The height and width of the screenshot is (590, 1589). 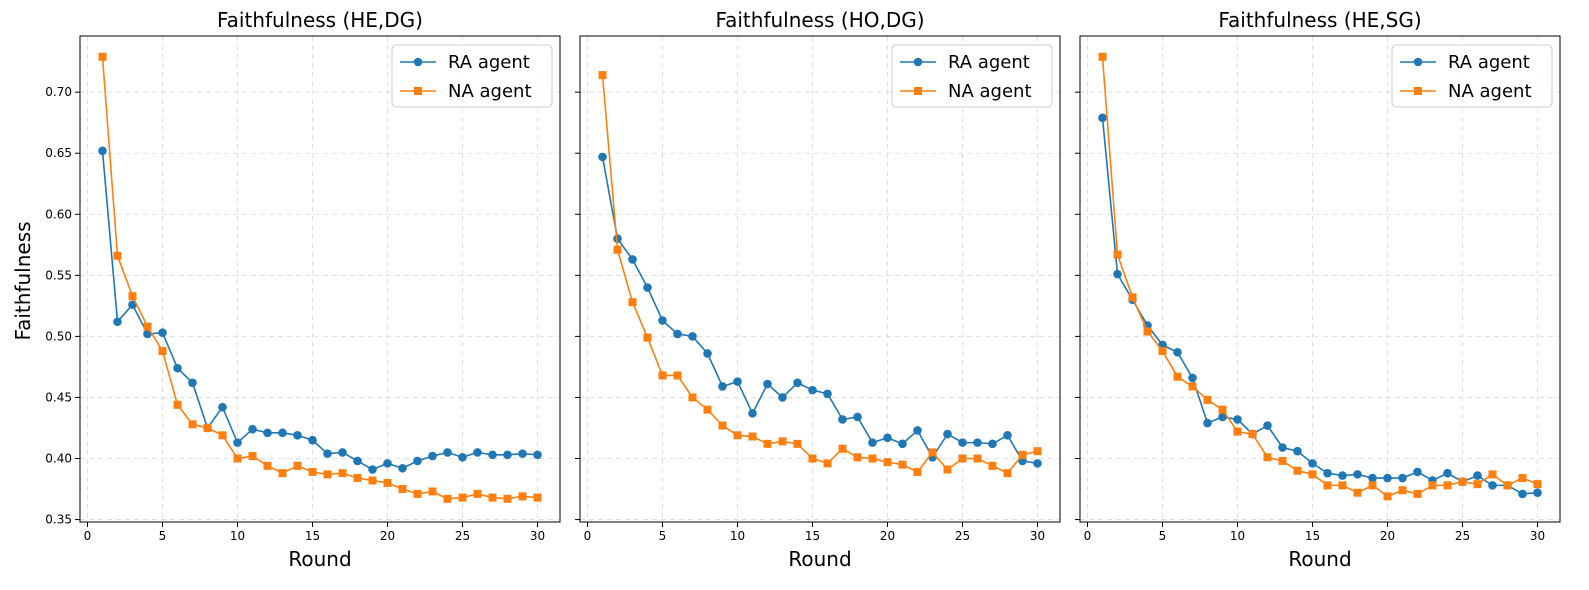 What do you see at coordinates (58, 520) in the screenshot?
I see `y-tick-label: 0.35` at bounding box center [58, 520].